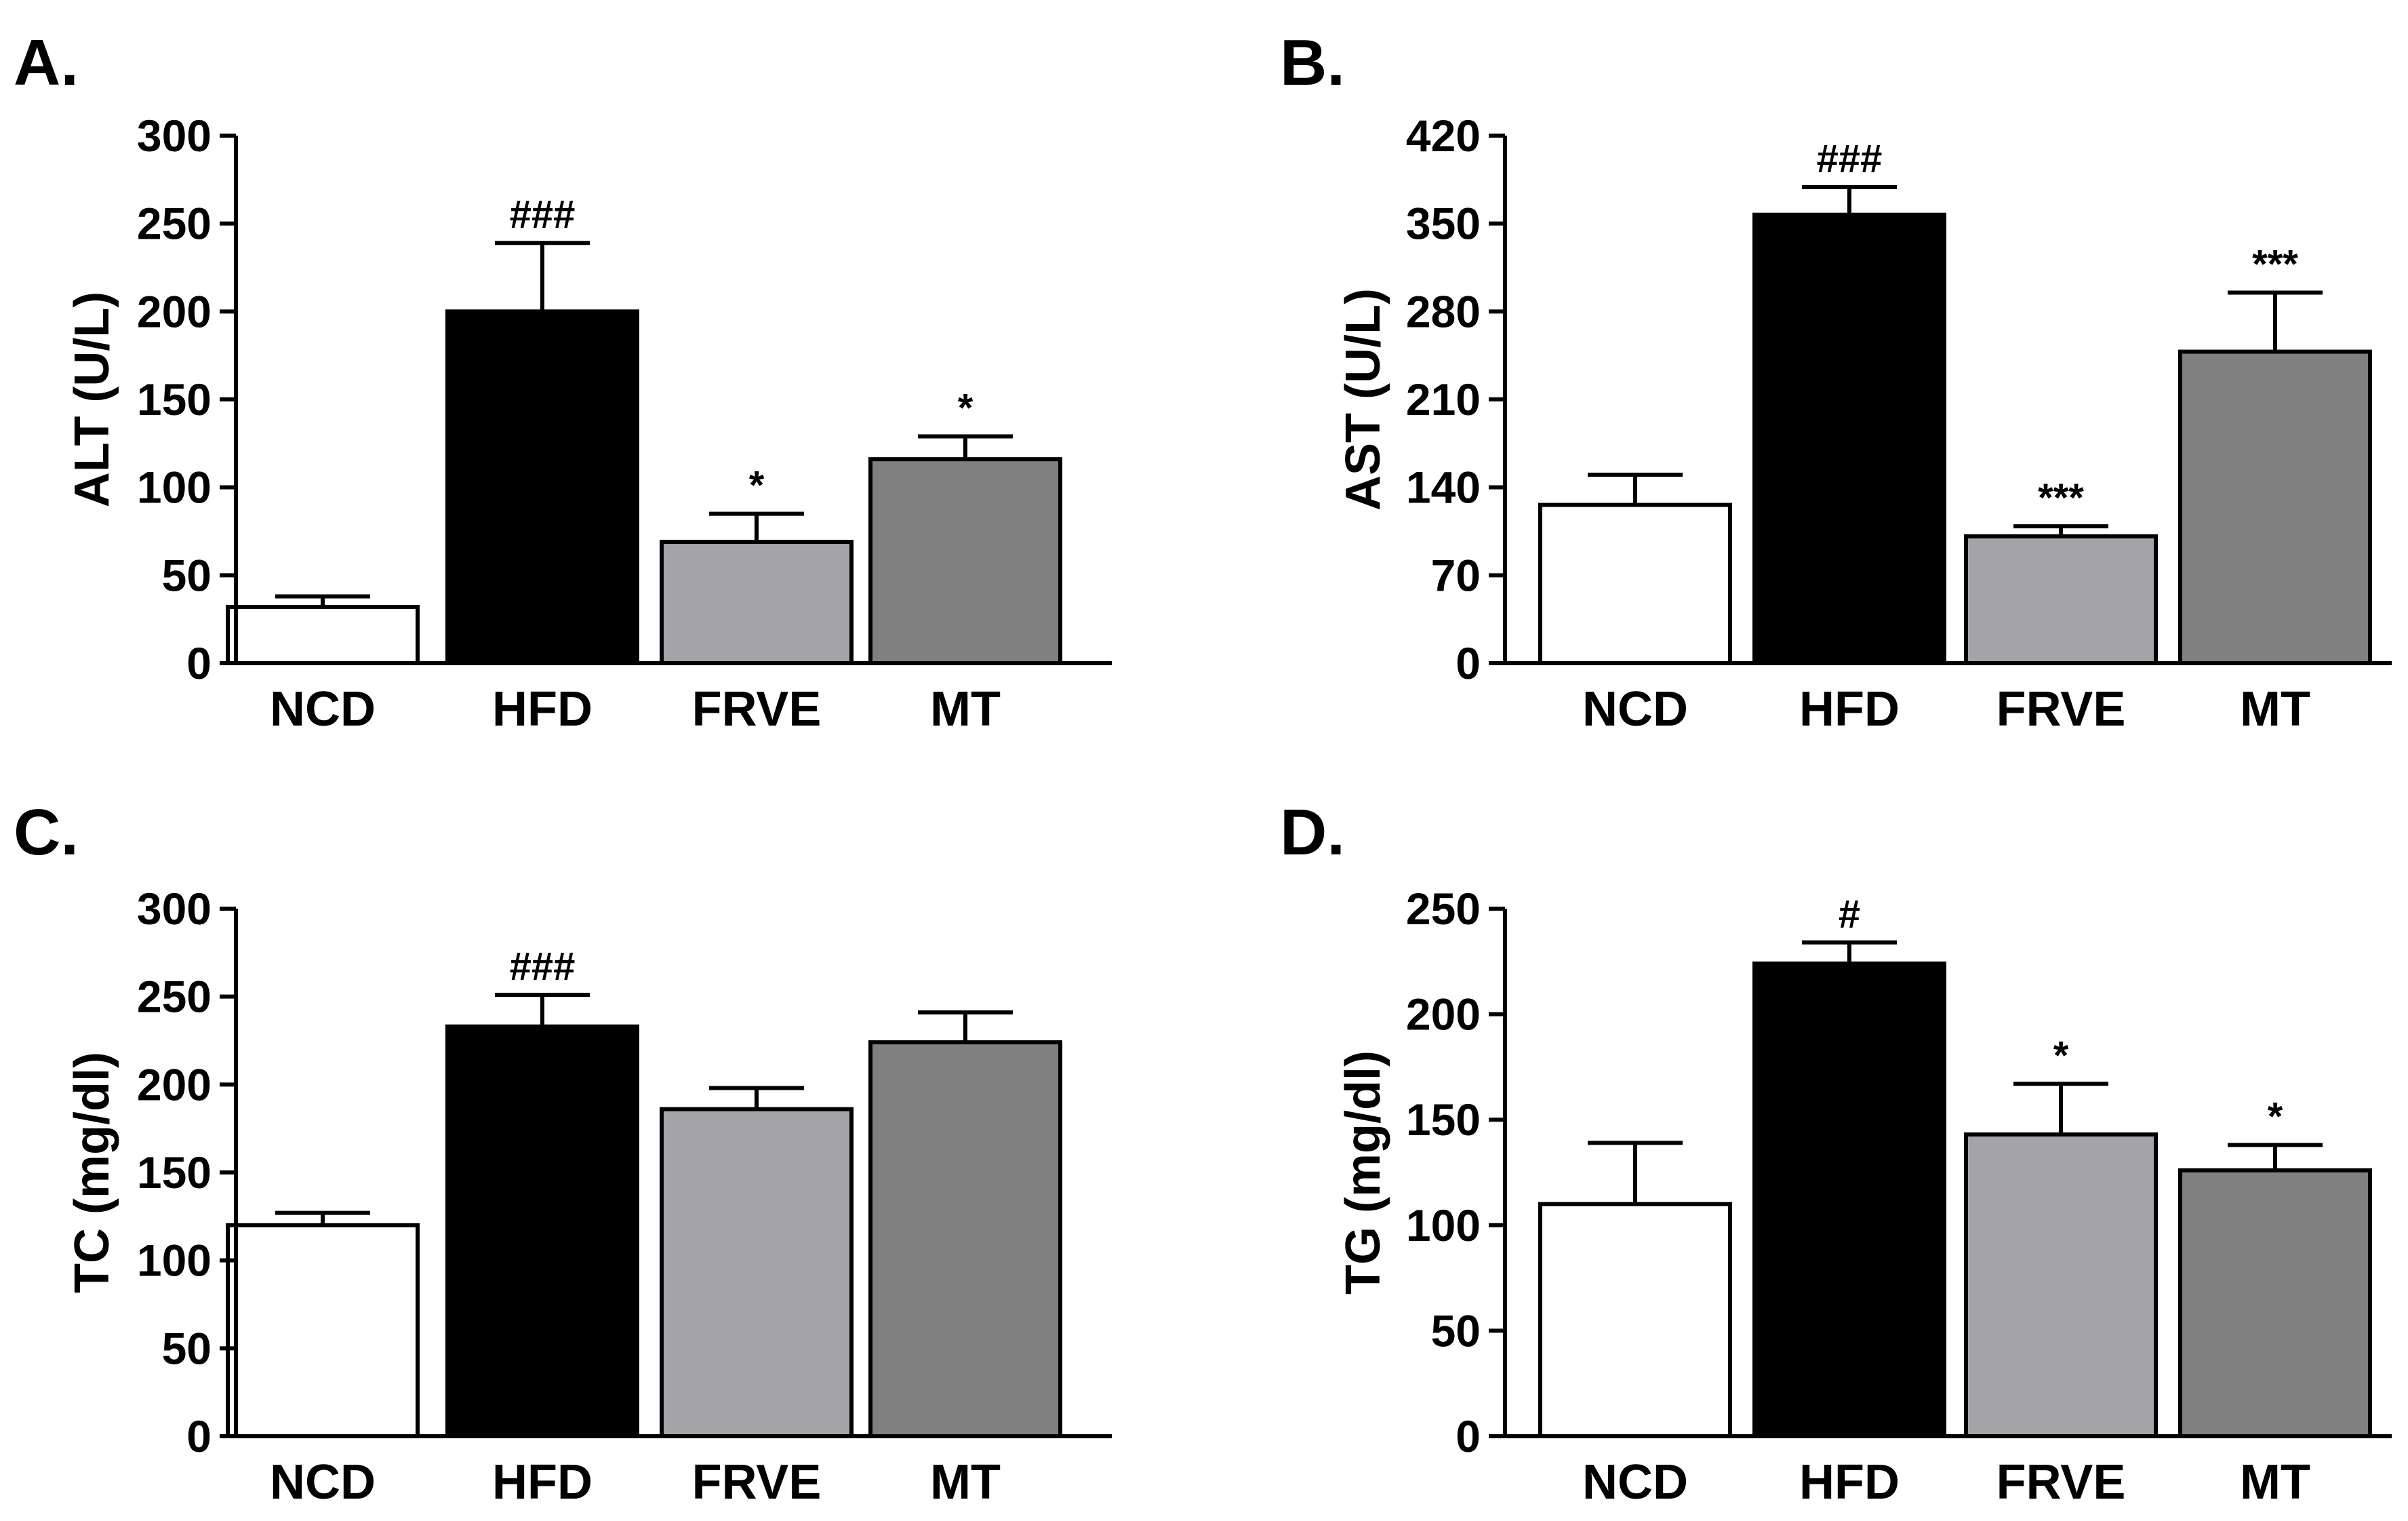  Describe the element at coordinates (1363, 1172) in the screenshot. I see `y-axis-title: TG (mg/dl)` at that location.